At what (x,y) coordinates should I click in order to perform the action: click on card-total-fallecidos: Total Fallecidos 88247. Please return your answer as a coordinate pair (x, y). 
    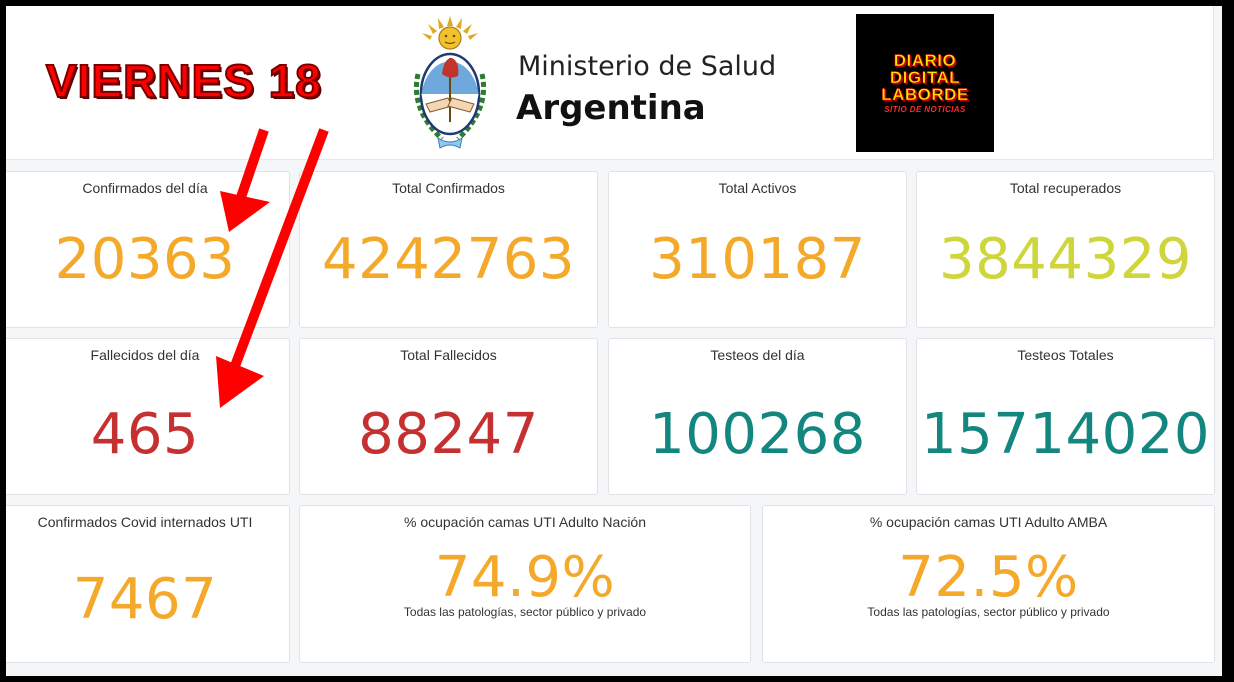
    Looking at the image, I should click on (448, 416).